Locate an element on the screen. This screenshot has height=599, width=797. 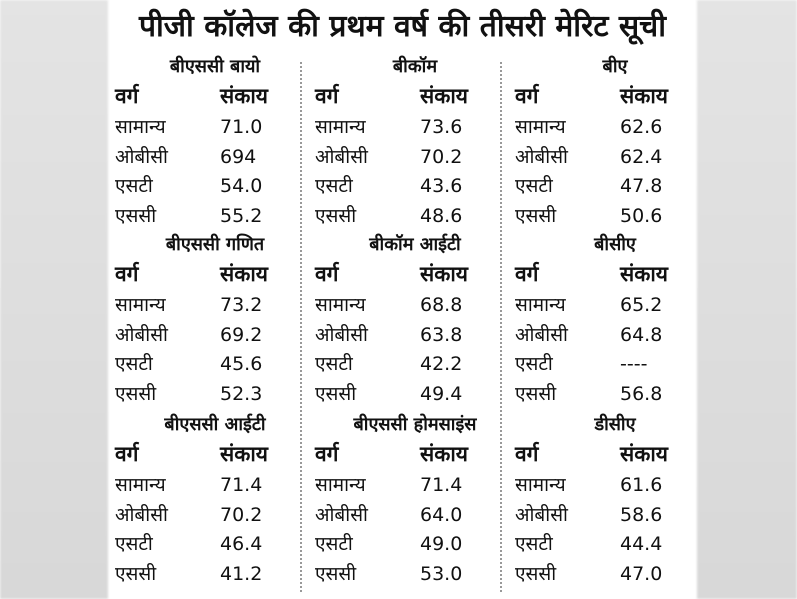
blurred-edge is located at coordinates (54, 299).